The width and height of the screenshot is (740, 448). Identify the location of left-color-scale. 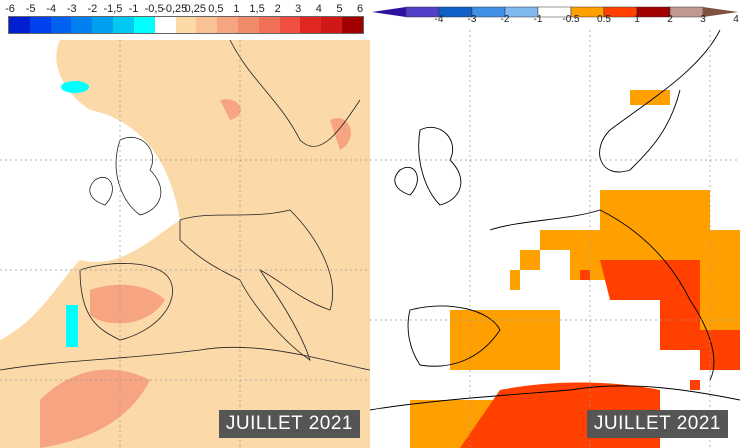
(186, 25).